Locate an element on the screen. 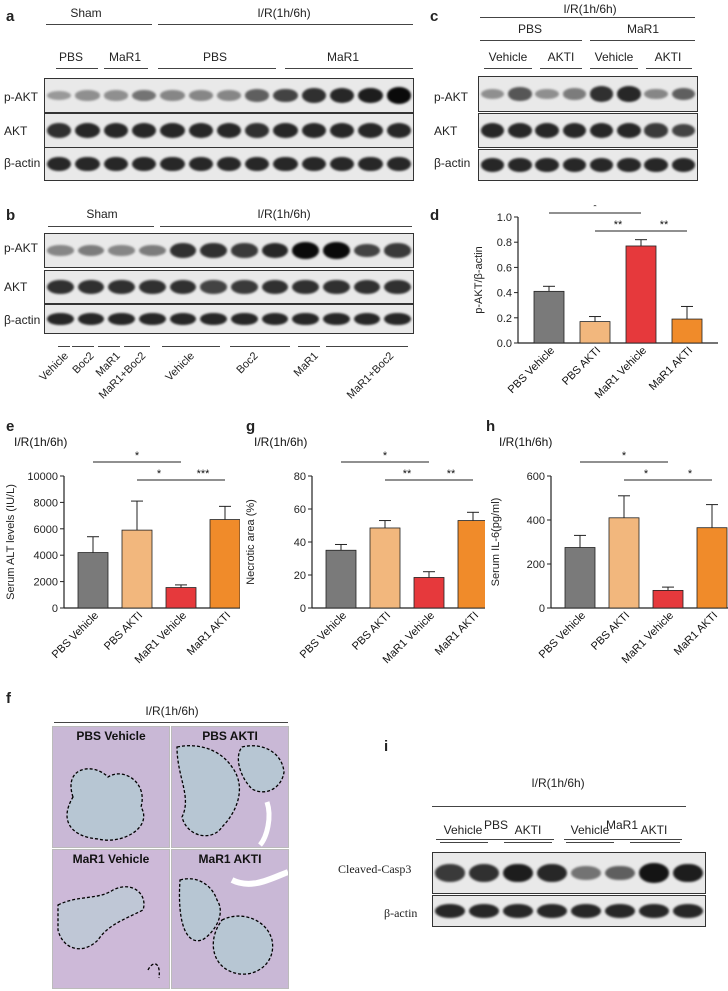 This screenshot has width=728, height=991. panel-label-c: c is located at coordinates (434, 16).